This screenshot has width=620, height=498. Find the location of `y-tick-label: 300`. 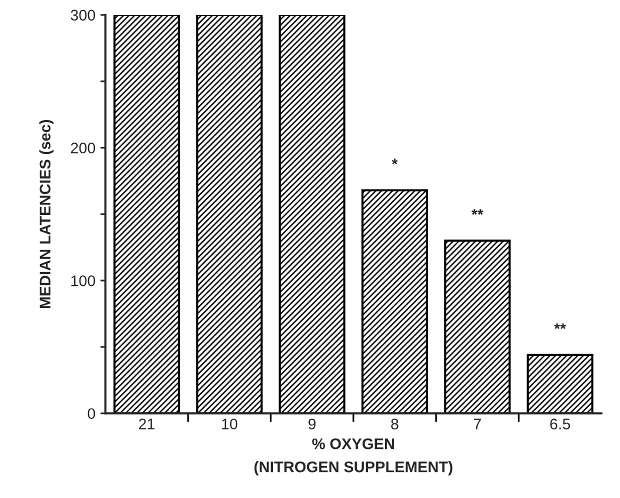

y-tick-label: 300 is located at coordinates (83, 15).